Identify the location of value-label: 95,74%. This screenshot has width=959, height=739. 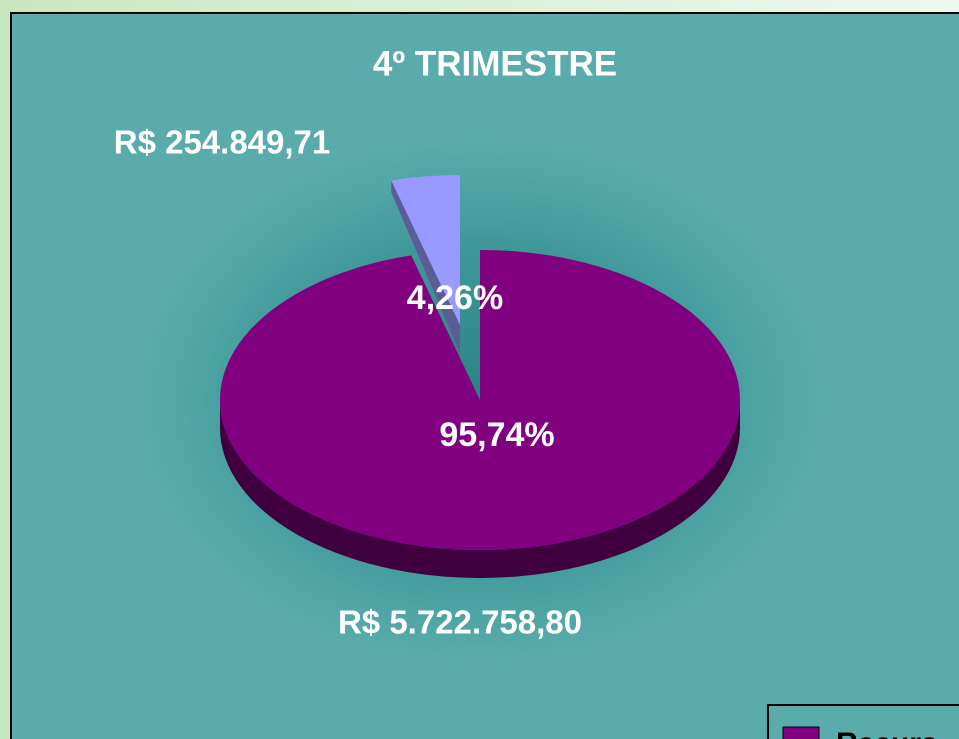
(496, 435).